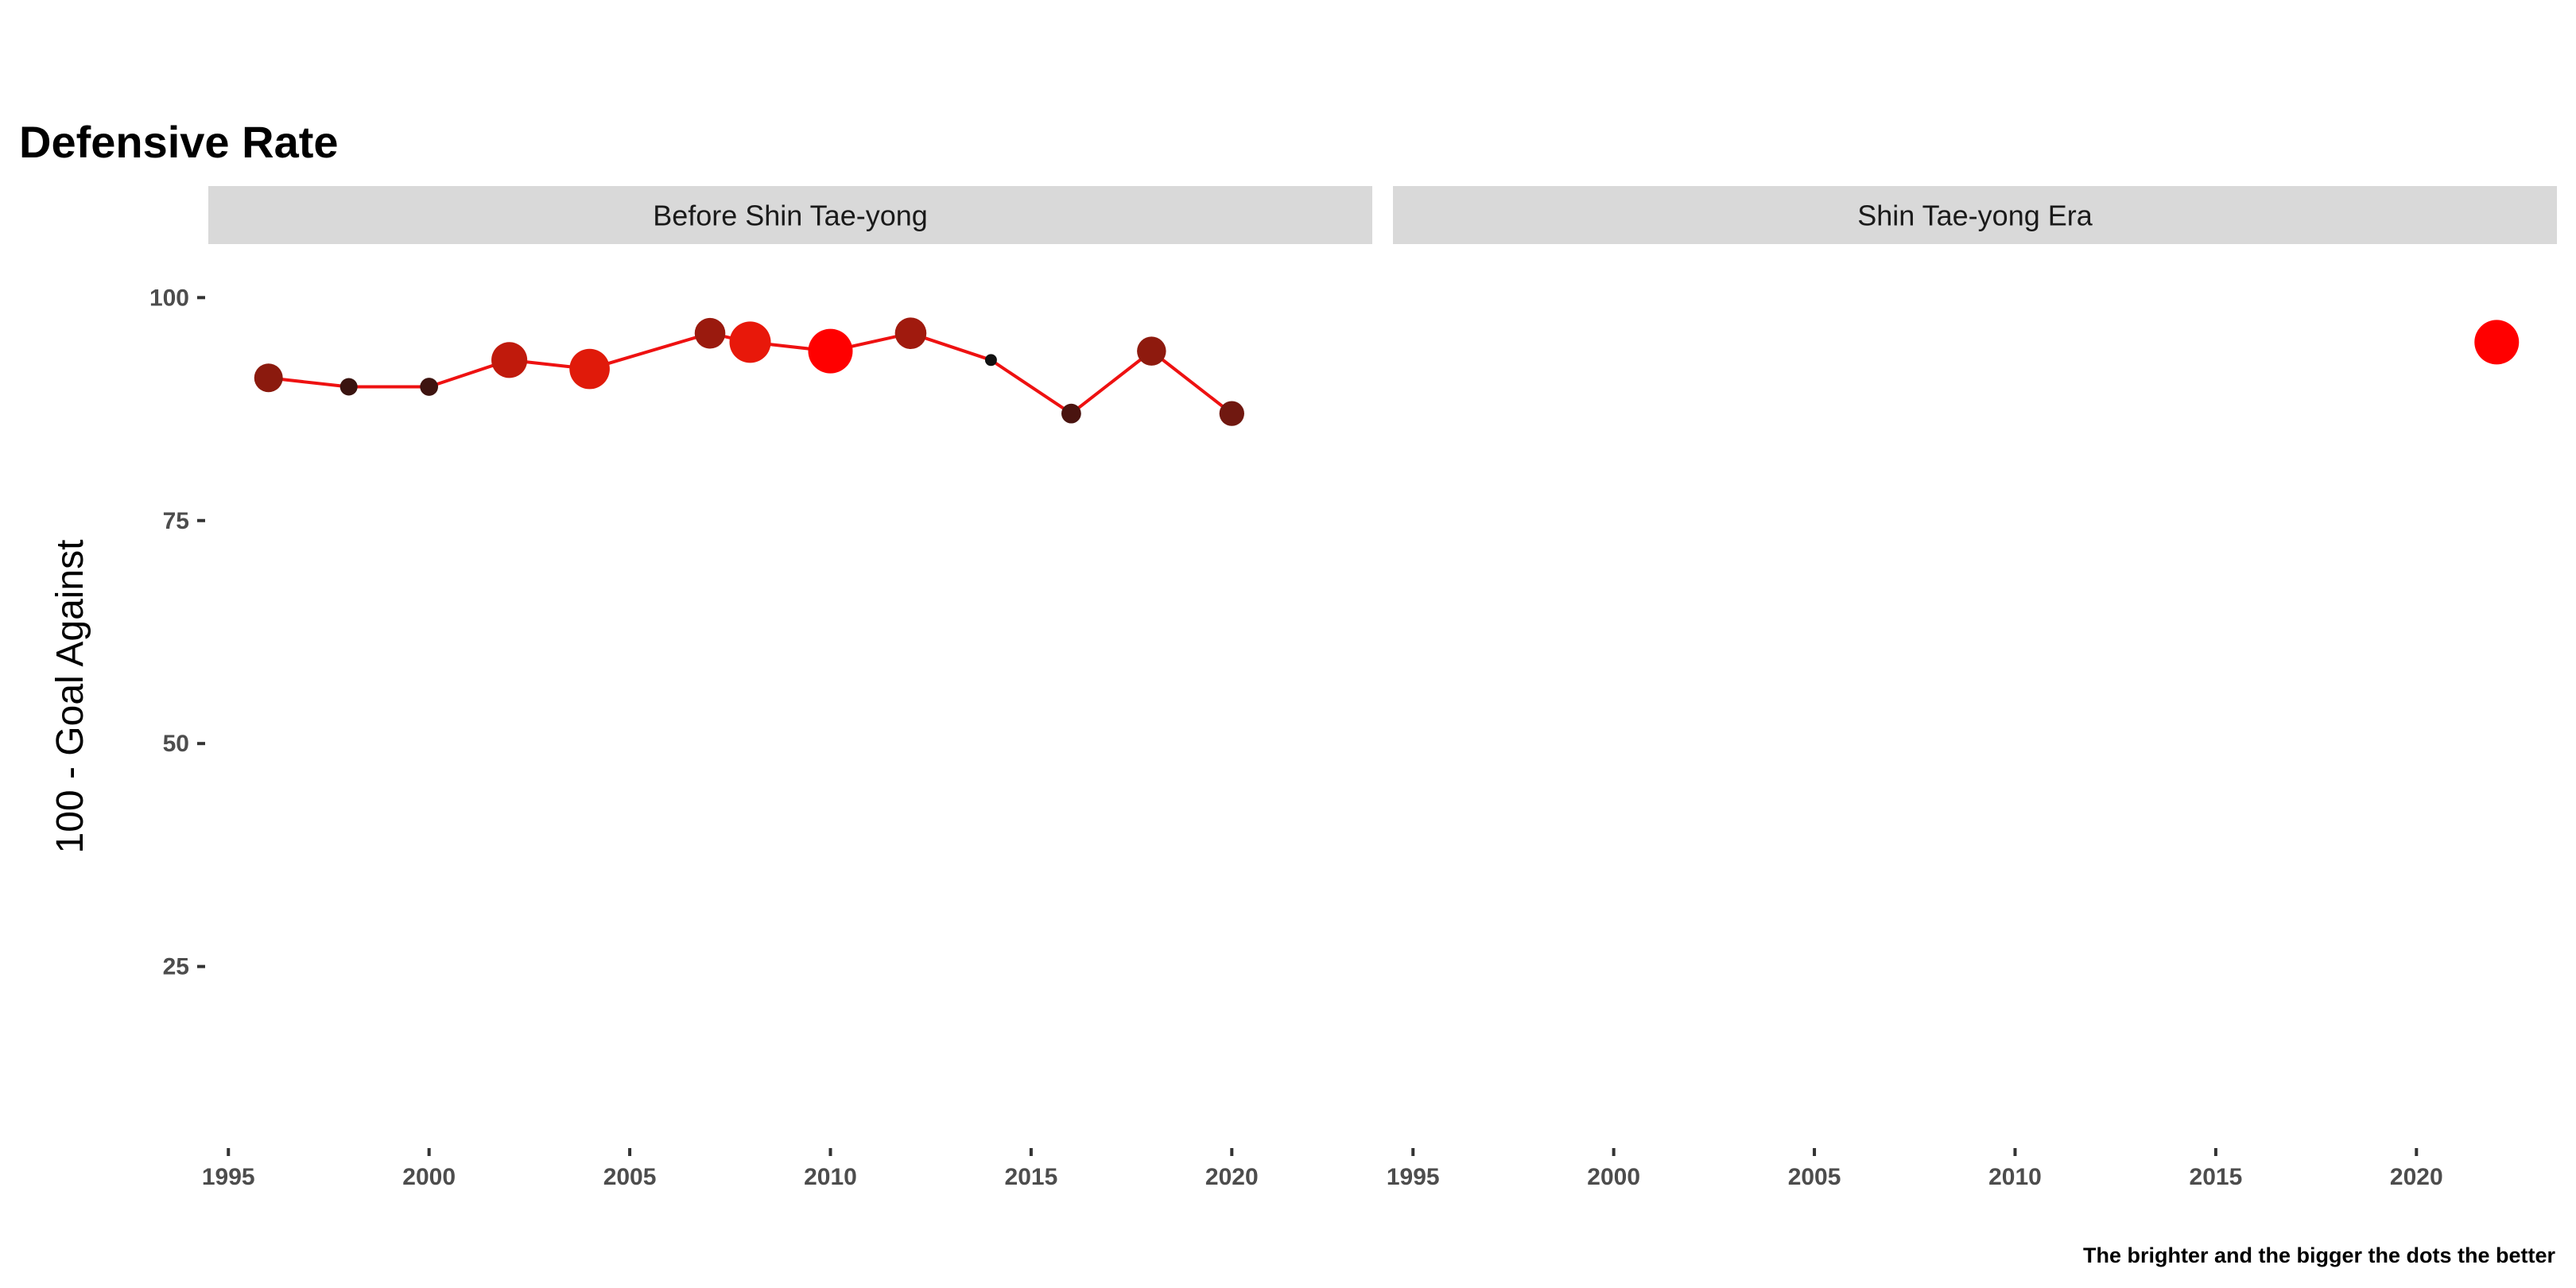  I want to click on y-tick-label: 100, so click(169, 298).